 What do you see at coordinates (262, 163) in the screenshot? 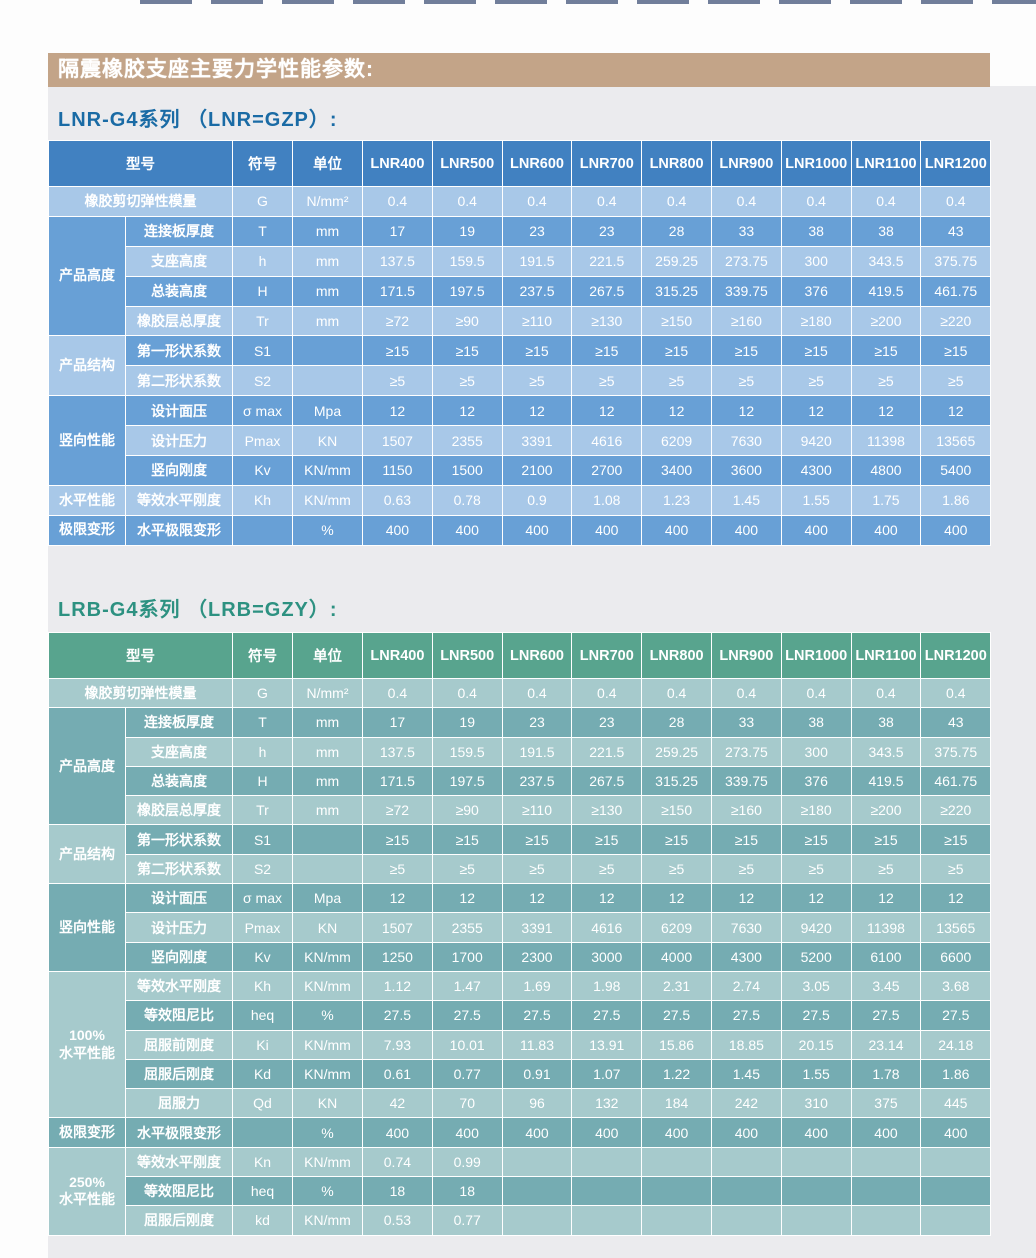
I see `header-symbol-label: 符号` at bounding box center [262, 163].